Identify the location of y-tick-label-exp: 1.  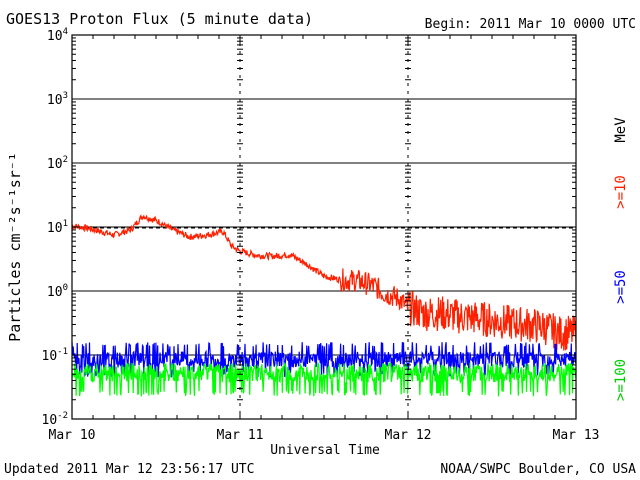
(65, 224).